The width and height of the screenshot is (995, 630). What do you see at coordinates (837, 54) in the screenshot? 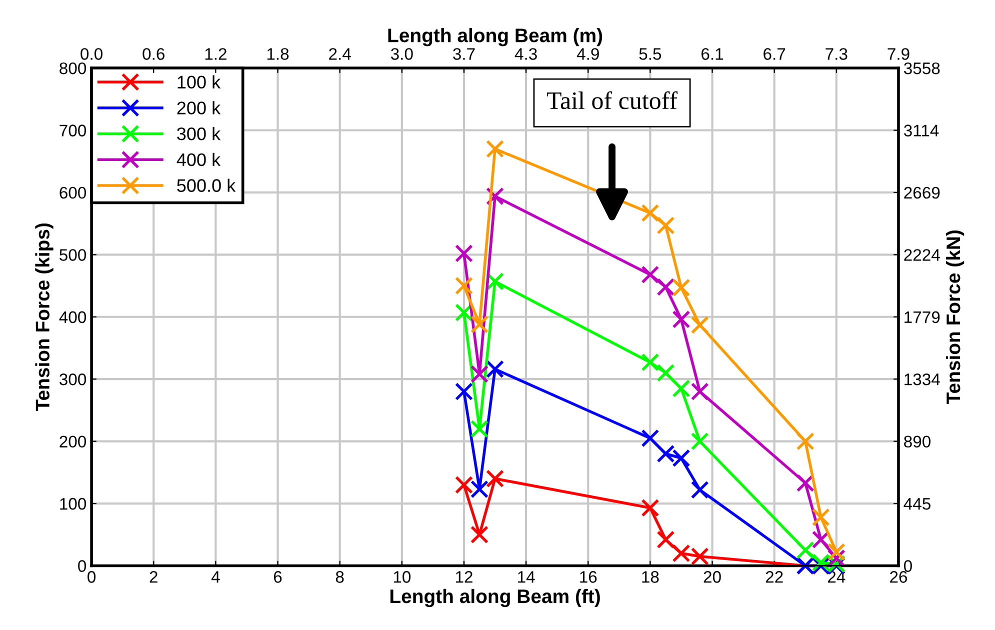
I see `x2-tick-label: 7.3` at bounding box center [837, 54].